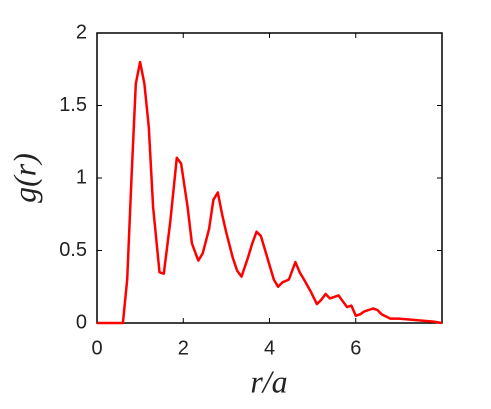  Describe the element at coordinates (183, 348) in the screenshot. I see `x-tick-label: 2` at that location.